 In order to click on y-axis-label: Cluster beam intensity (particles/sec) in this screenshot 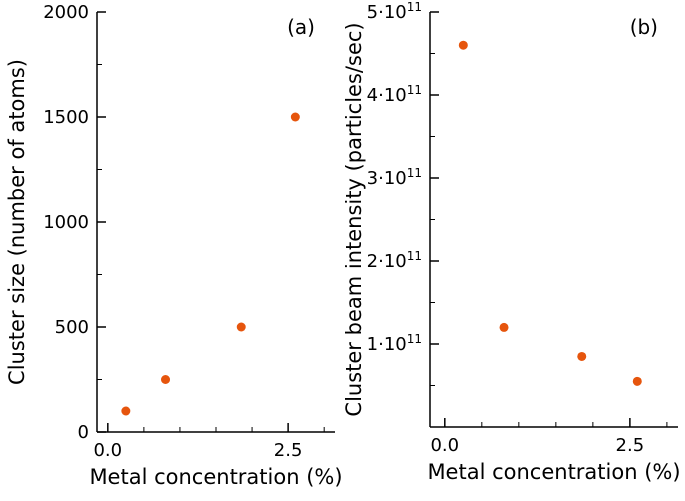, I will do `click(355, 219)`.